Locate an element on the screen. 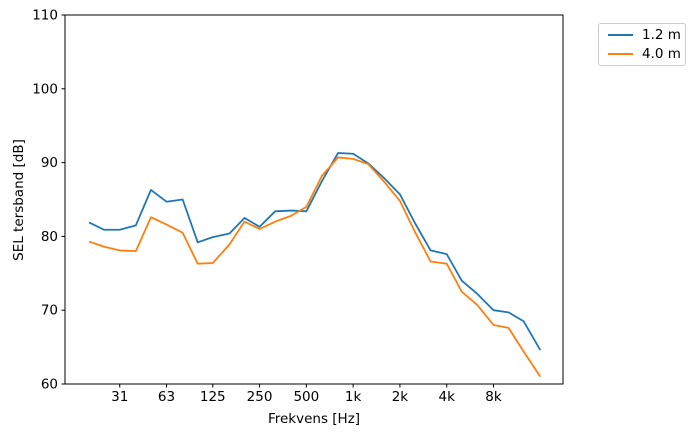 The image size is (693, 438). y-tick-label: 110 is located at coordinates (45, 16).